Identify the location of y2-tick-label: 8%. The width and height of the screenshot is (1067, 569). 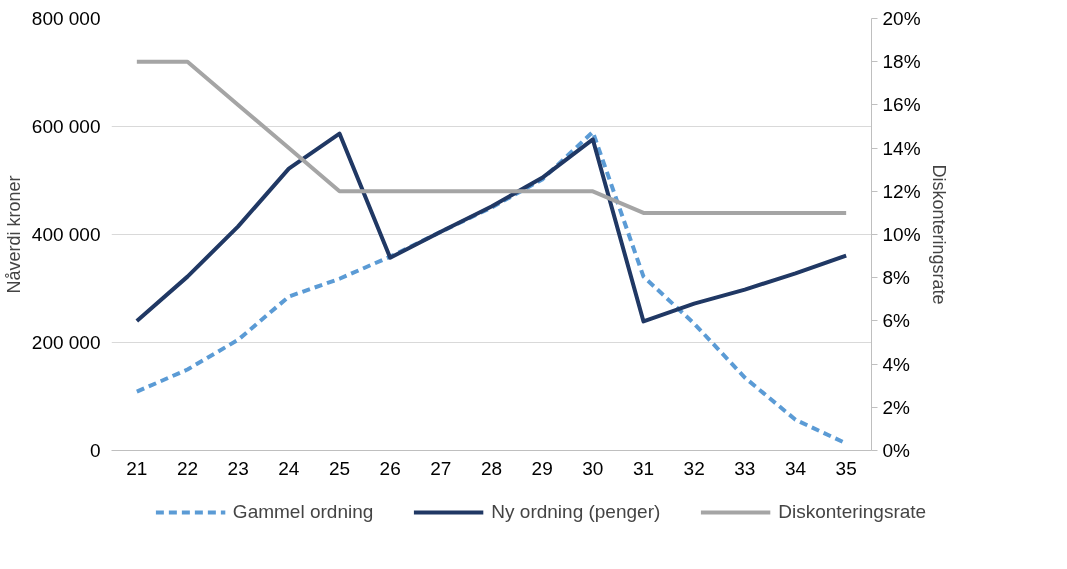
(896, 278).